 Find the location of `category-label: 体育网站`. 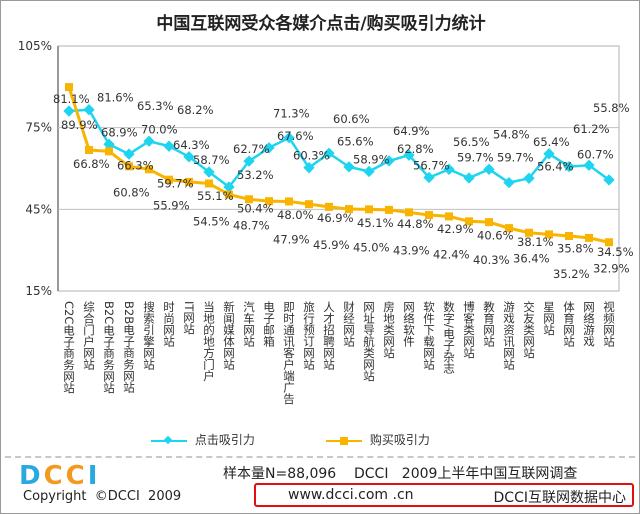

category-label: 体育网站 is located at coordinates (569, 324).